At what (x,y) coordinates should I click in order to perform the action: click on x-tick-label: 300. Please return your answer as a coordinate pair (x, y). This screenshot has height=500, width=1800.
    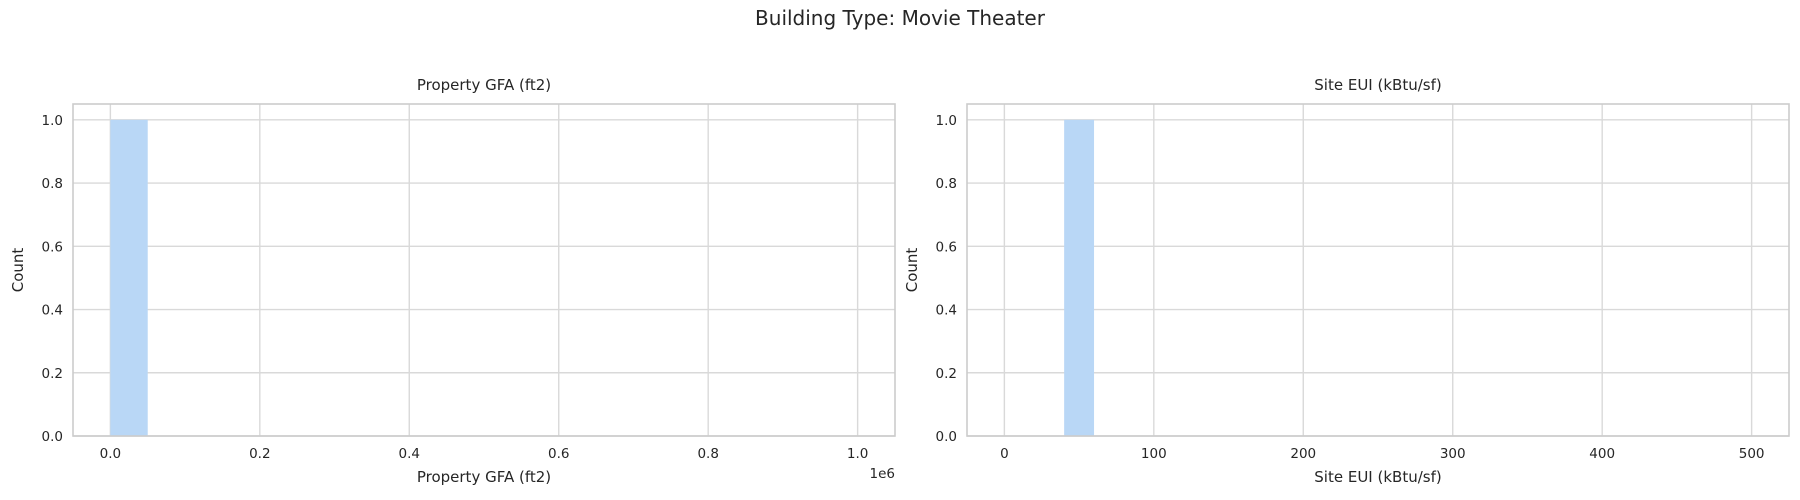
    Looking at the image, I should click on (1453, 454).